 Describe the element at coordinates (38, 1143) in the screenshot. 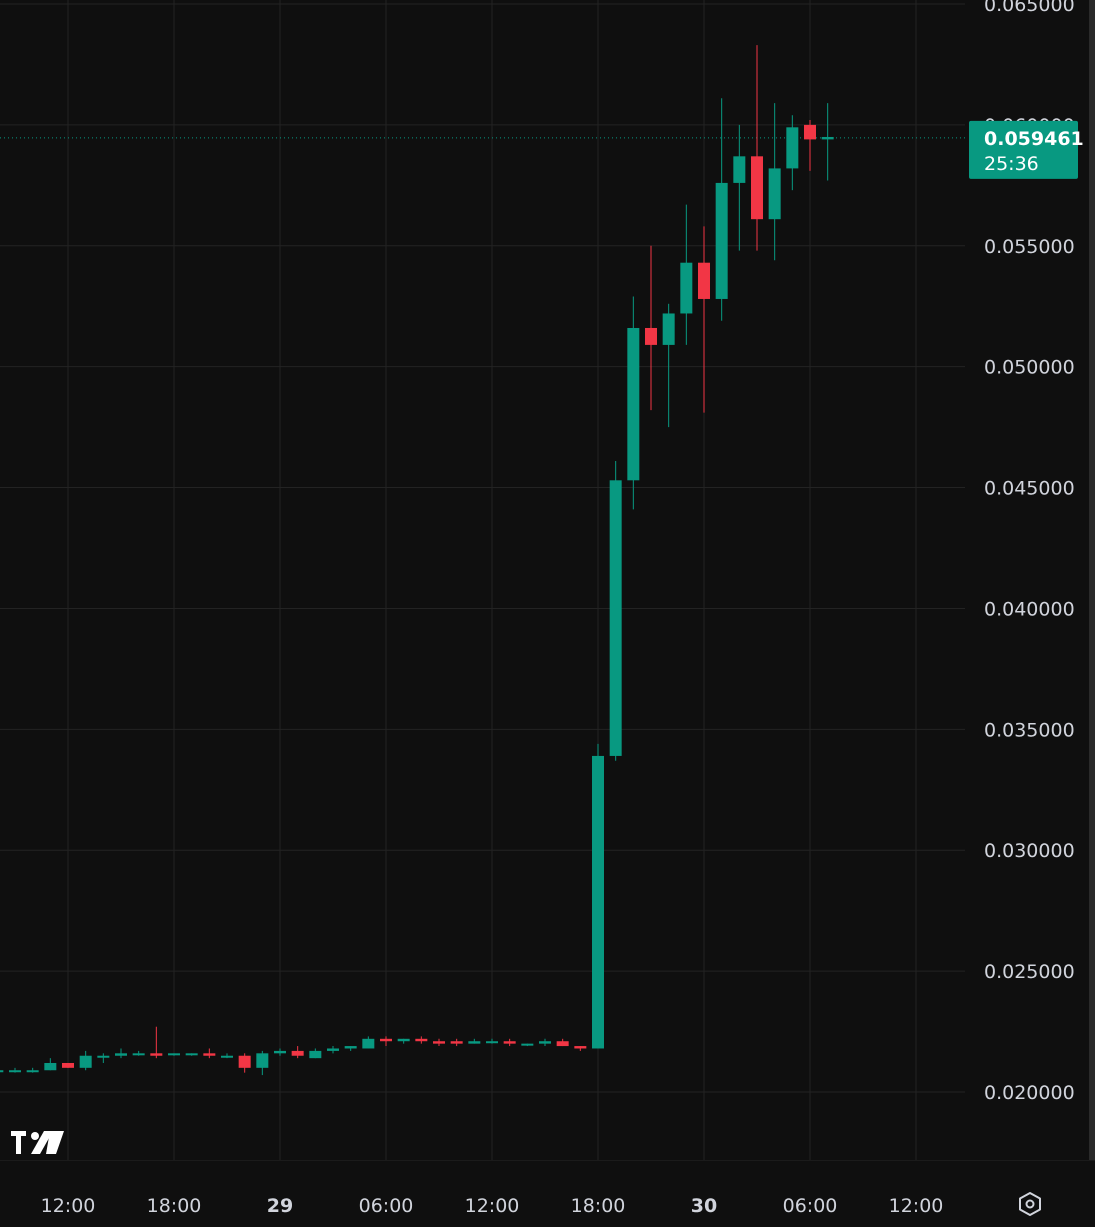

I see `tradingview-logo` at that location.